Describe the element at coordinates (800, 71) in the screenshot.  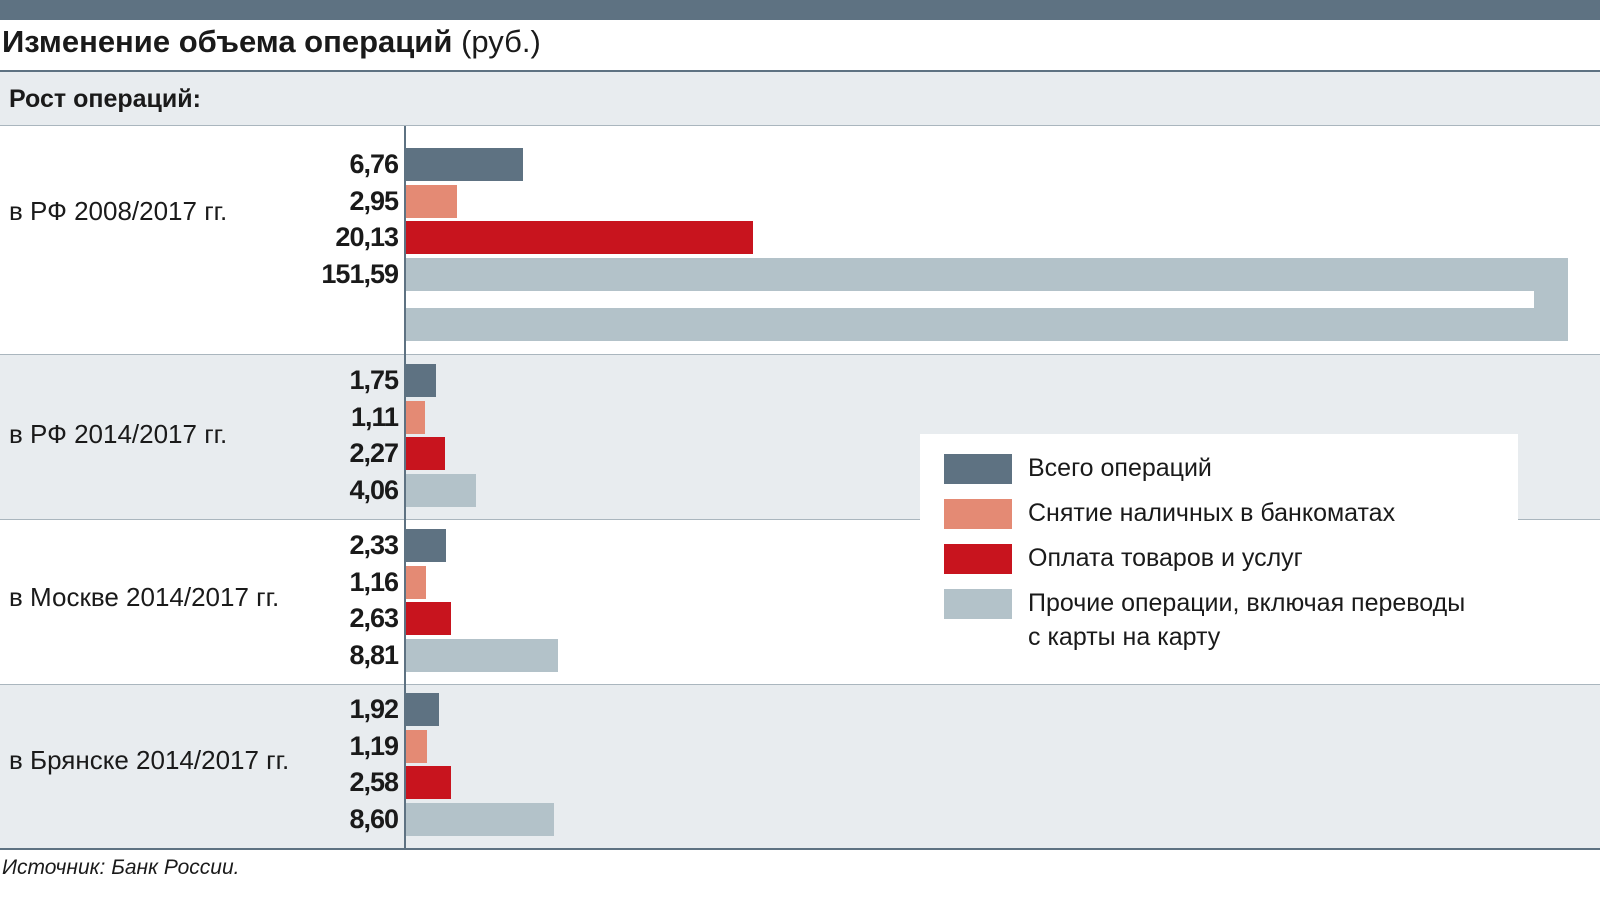
I see `title-rule` at that location.